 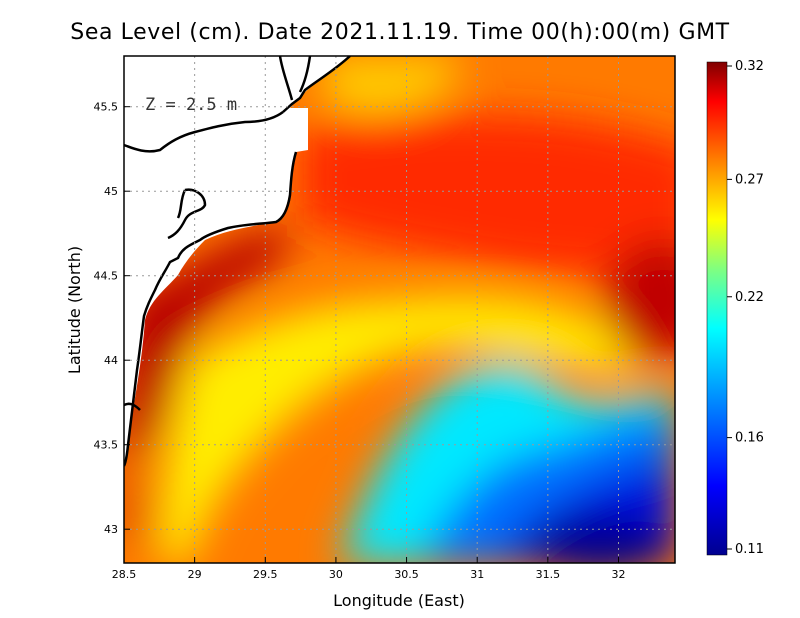 I want to click on depth-label: Z = 2.5 m, so click(x=191, y=105).